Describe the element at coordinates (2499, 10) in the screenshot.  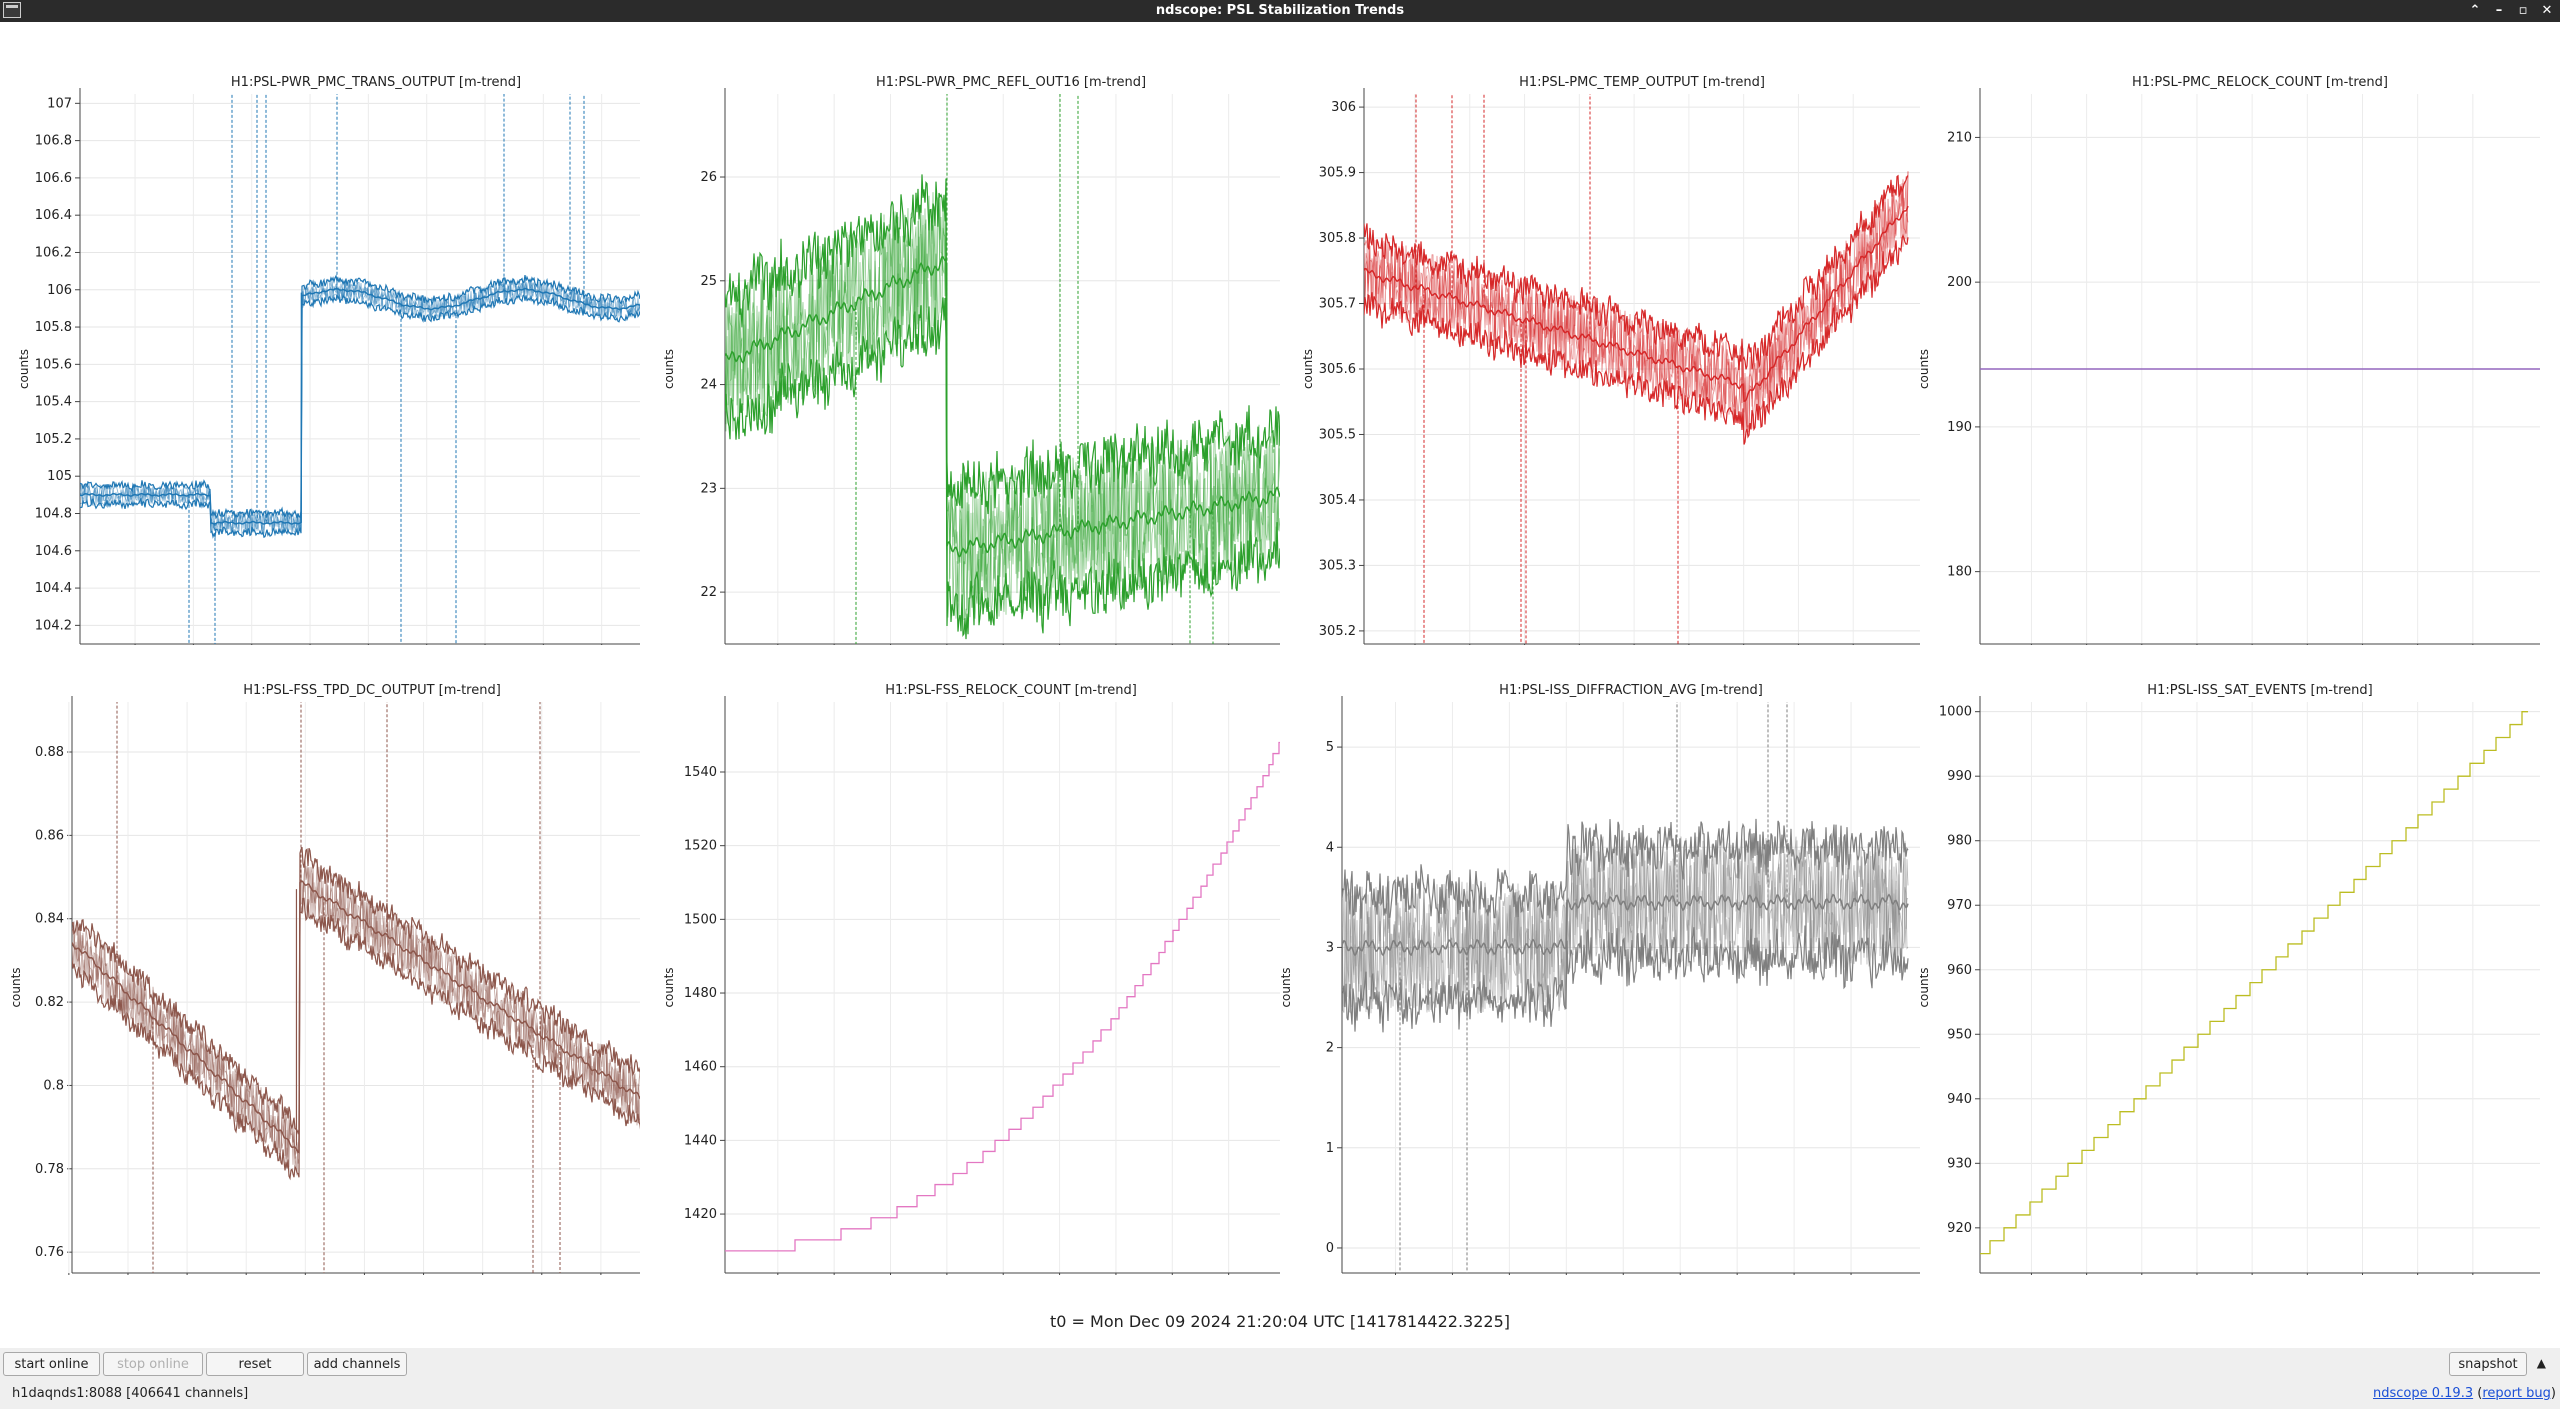
I see `window-minimize-icon: –` at that location.